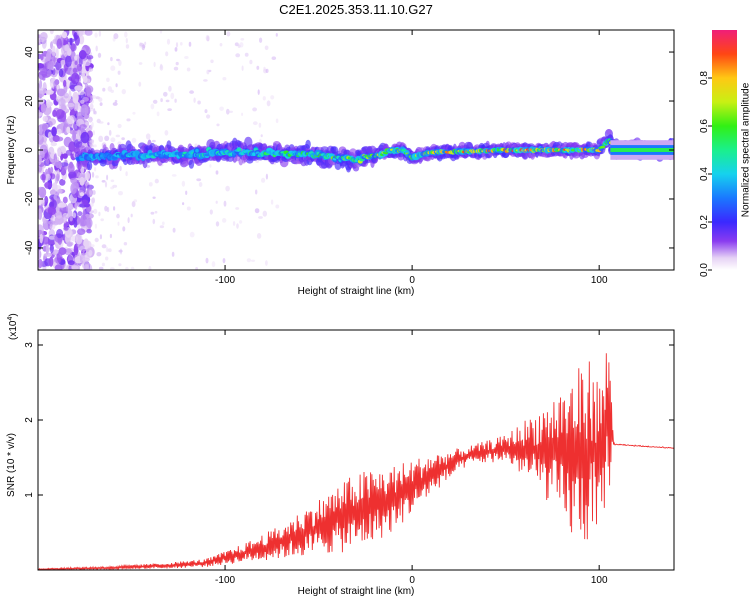 The image size is (750, 600). Describe the element at coordinates (13, 326) in the screenshot. I see `svg-text: (x104)` at that location.